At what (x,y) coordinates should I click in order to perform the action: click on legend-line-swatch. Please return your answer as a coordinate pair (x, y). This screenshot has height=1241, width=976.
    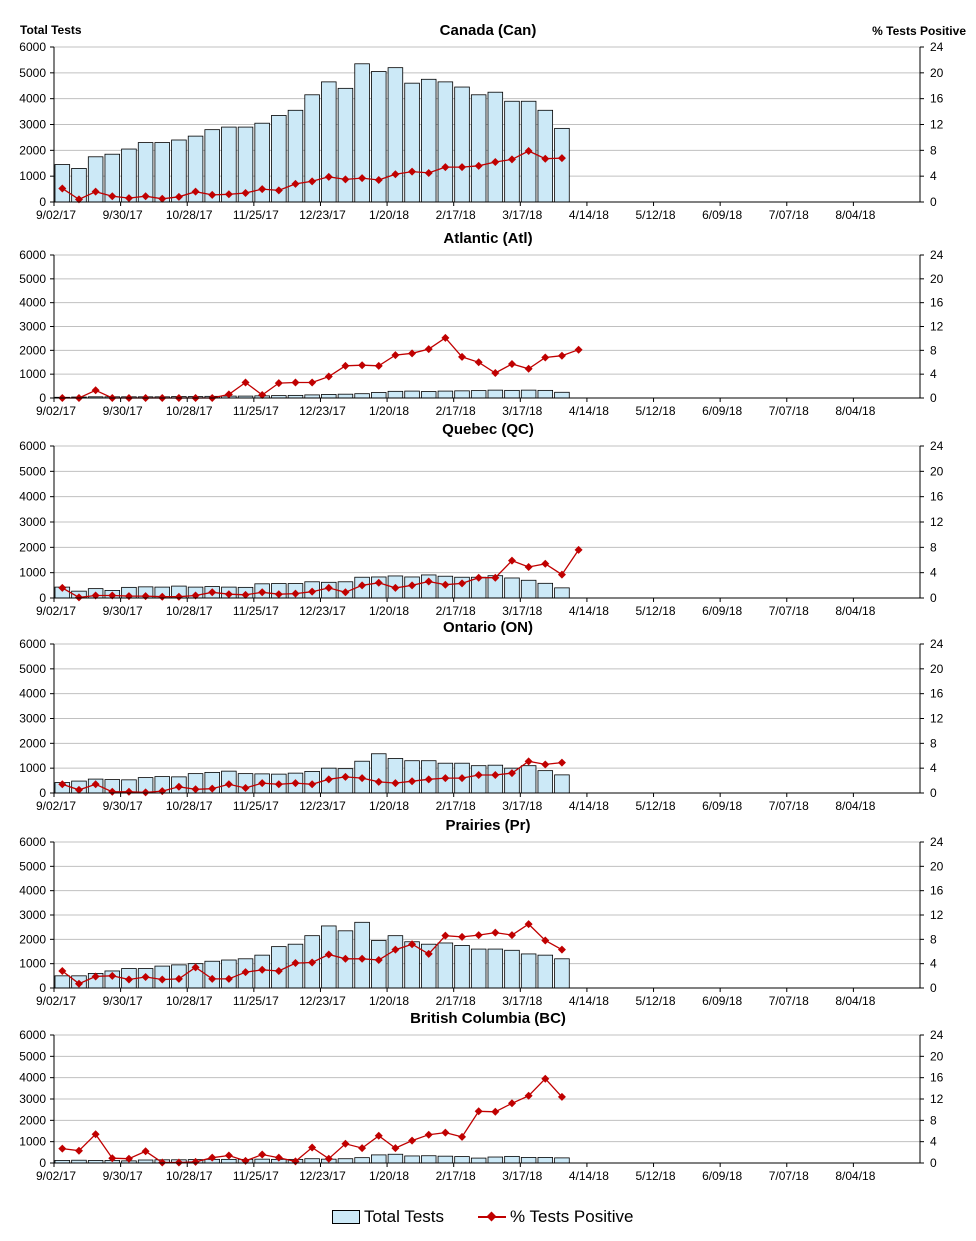
    Looking at the image, I should click on (492, 1217).